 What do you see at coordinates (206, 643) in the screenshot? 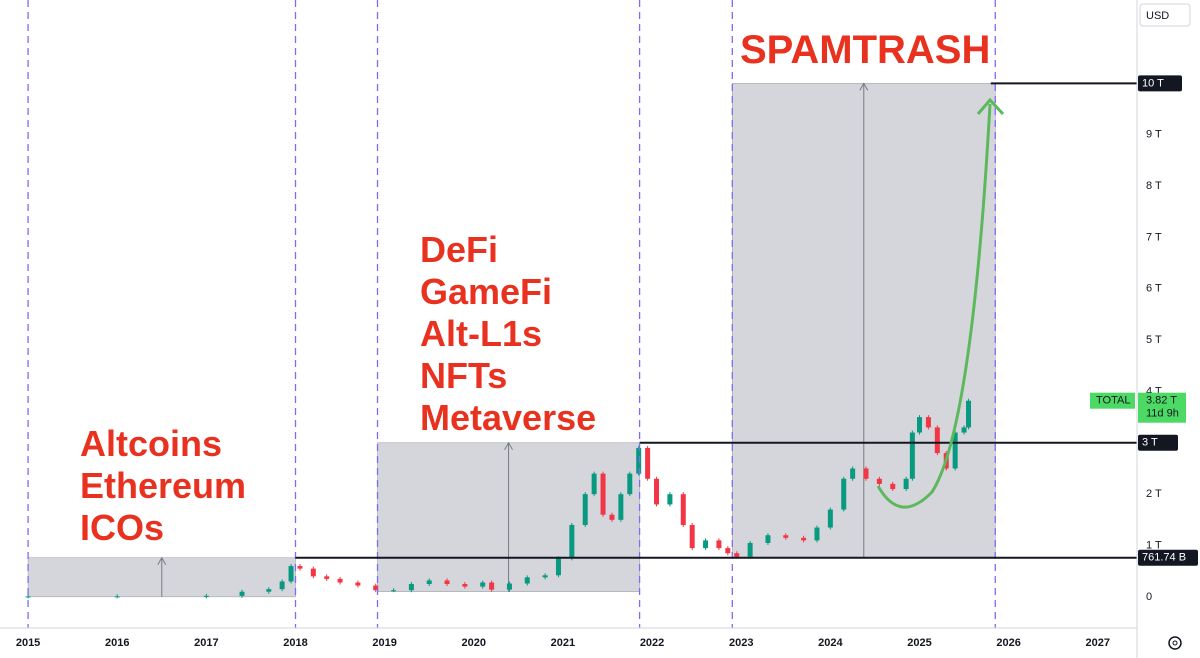
I see `x-tick-label: 2017` at bounding box center [206, 643].